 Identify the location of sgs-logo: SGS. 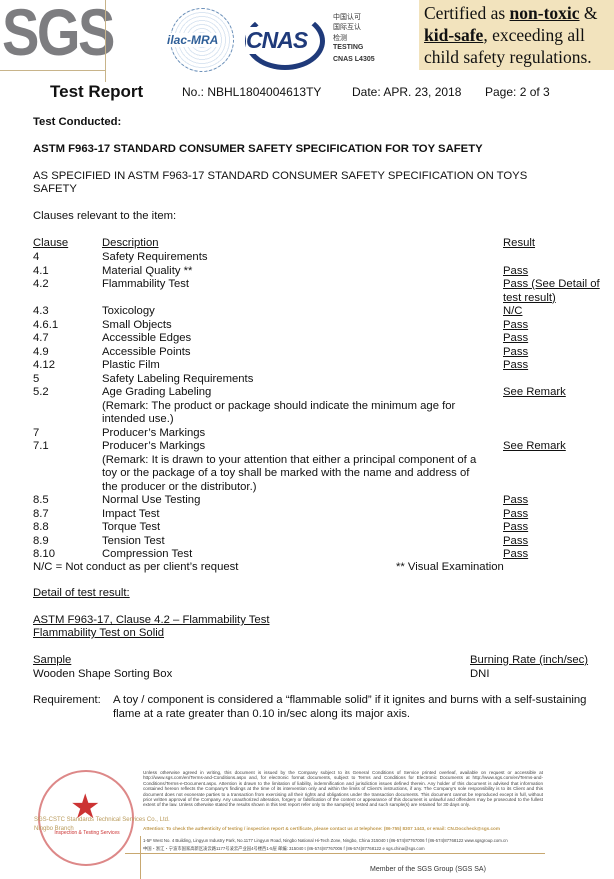
(58, 34).